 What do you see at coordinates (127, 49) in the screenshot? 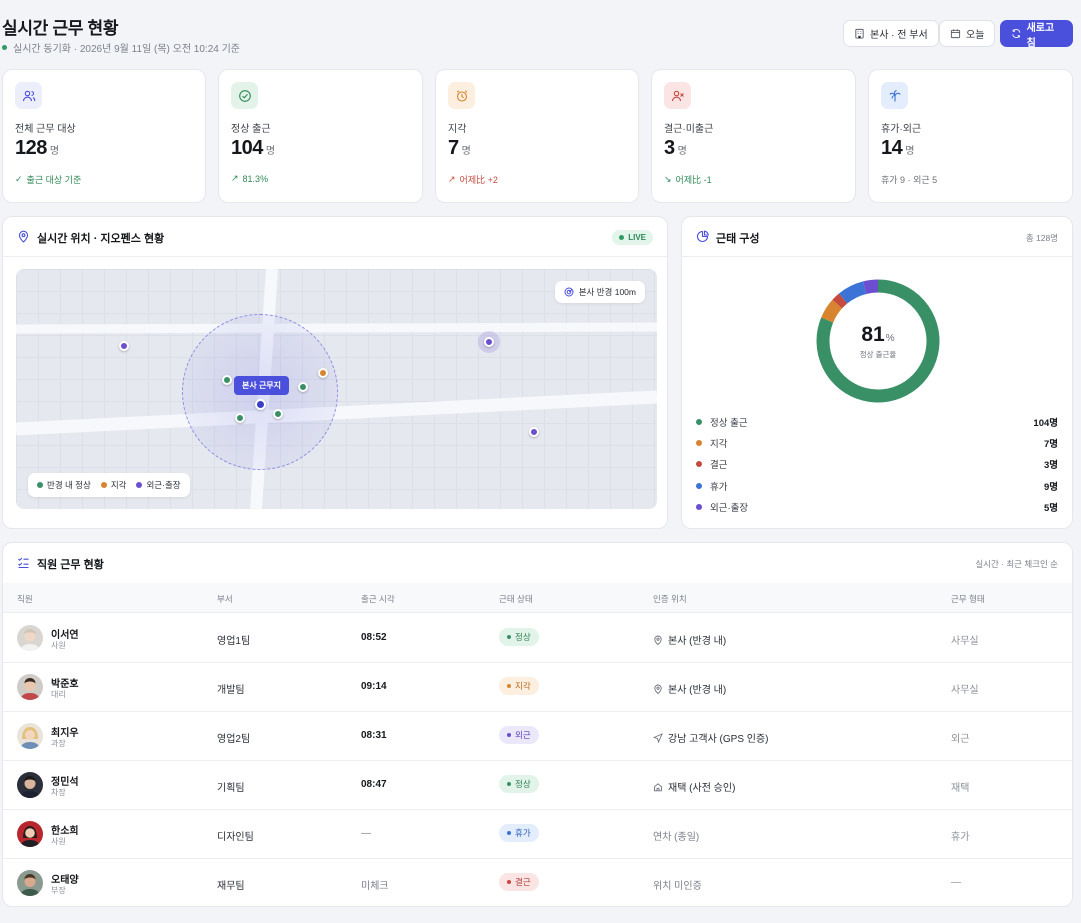
I see `sync-status-text: 실시간 동기화 · 2026년 9월 11일 (목) 오전 10:24 기준` at bounding box center [127, 49].